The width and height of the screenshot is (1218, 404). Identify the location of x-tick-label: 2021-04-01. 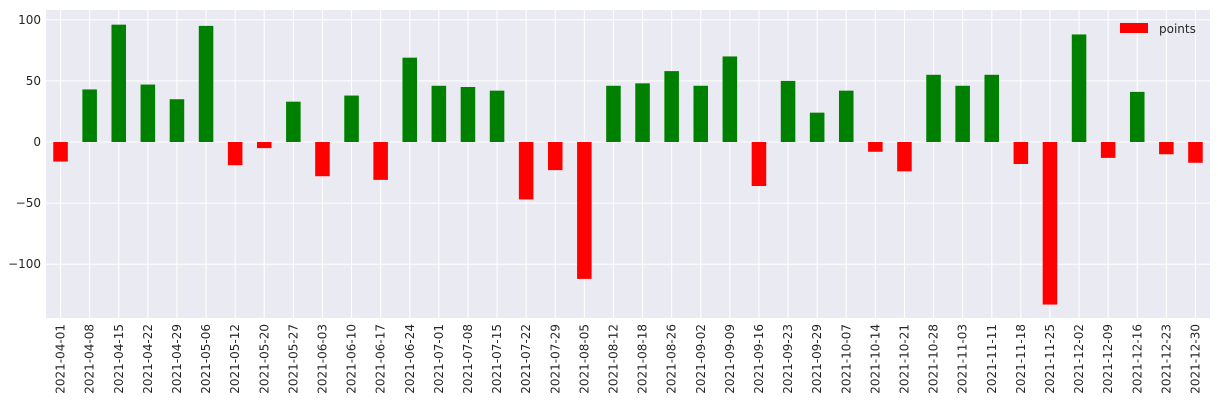
(61, 359).